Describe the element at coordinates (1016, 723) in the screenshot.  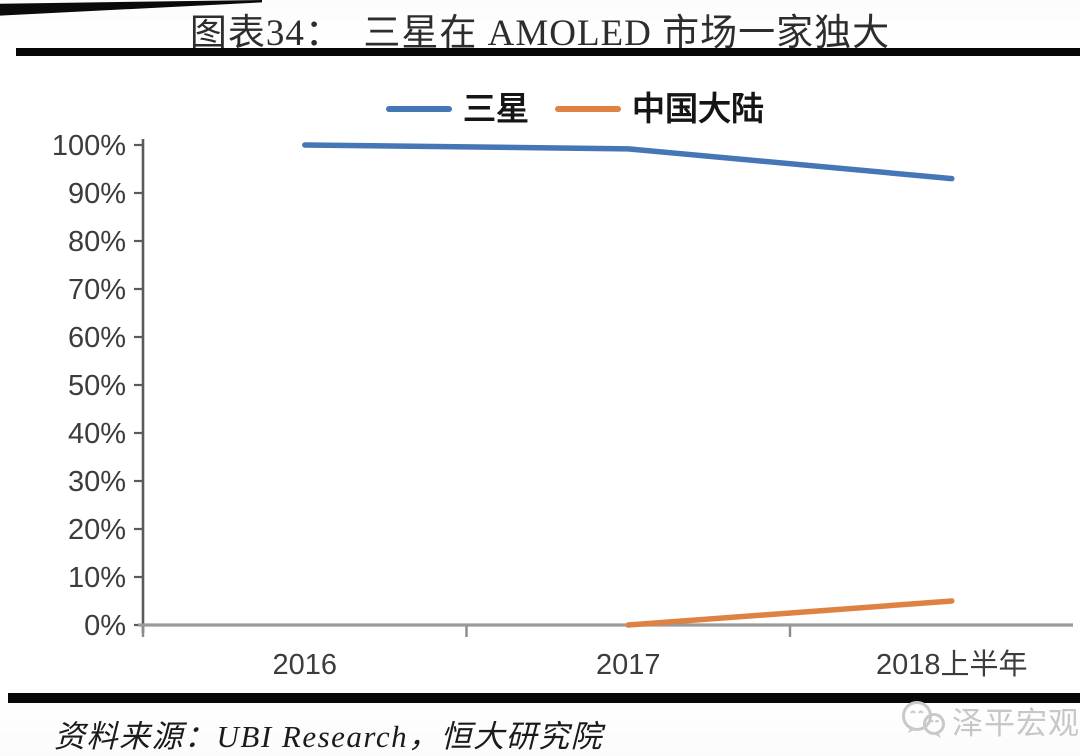
I see `watermark-text: 泽平宏观` at that location.